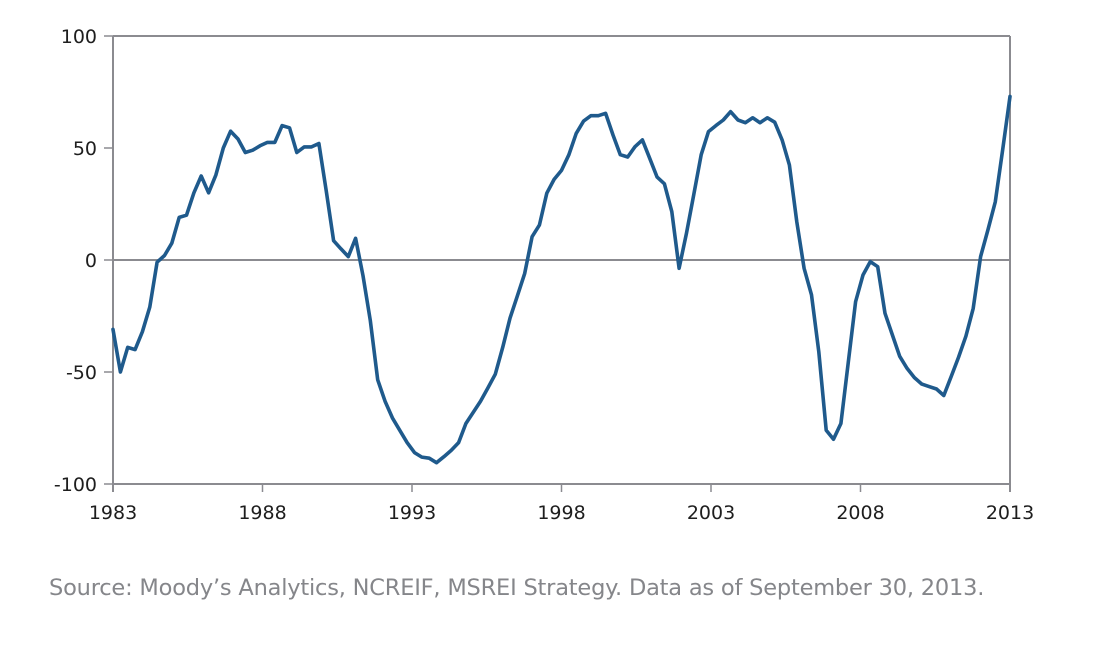 Image resolution: width=1102 pixels, height=652 pixels. I want to click on y-tick-label: 50, so click(85, 149).